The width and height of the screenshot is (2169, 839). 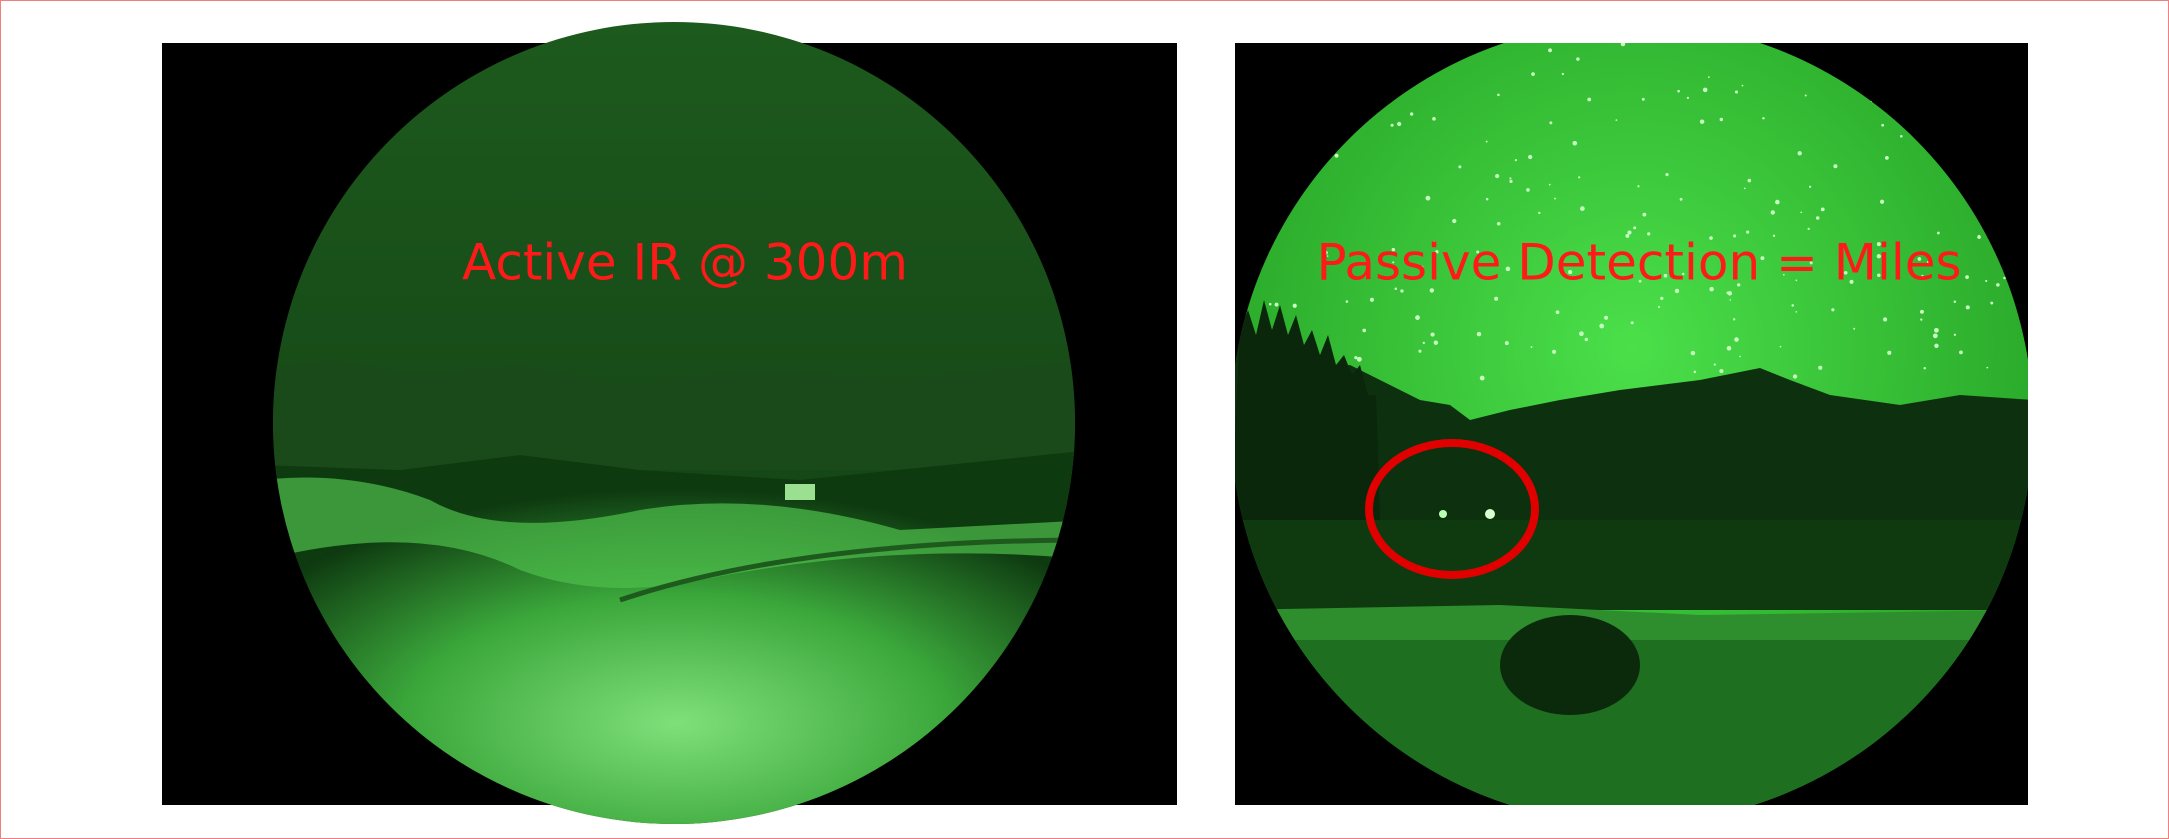 I want to click on highlight-ring, so click(x=1452, y=509).